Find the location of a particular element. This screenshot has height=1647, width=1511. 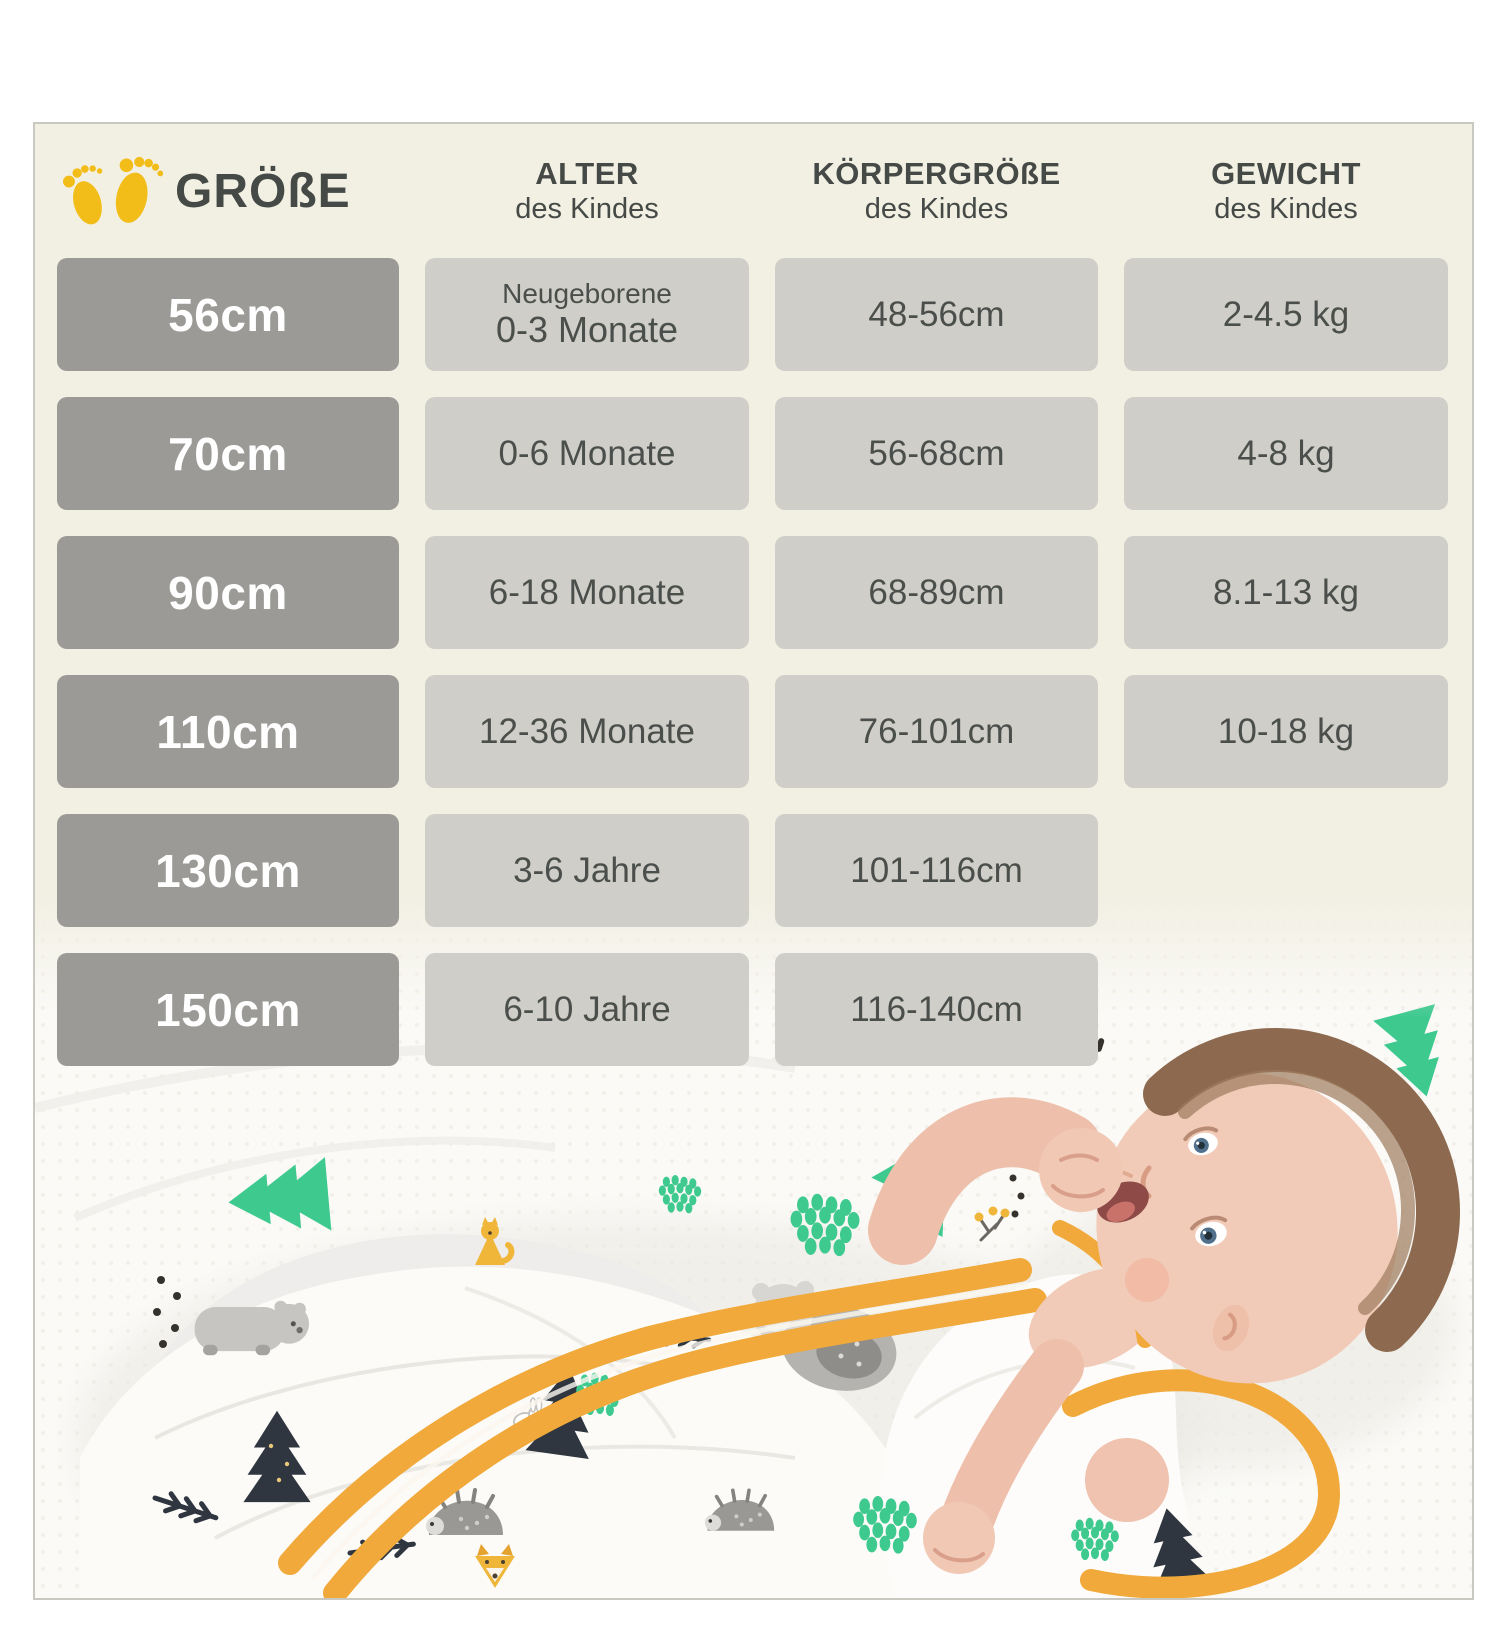

size-cell: 130cm is located at coordinates (228, 870).